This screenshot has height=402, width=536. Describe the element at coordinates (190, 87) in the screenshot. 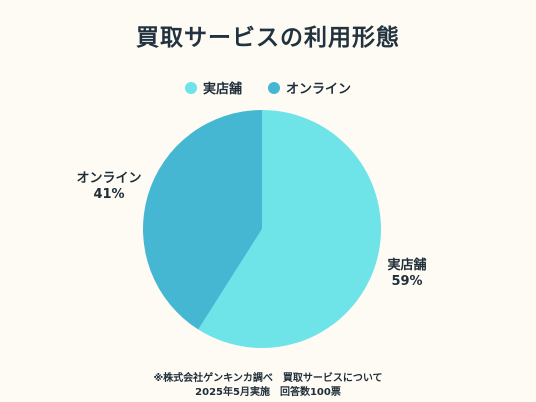

I see `legend-swatch-store` at that location.